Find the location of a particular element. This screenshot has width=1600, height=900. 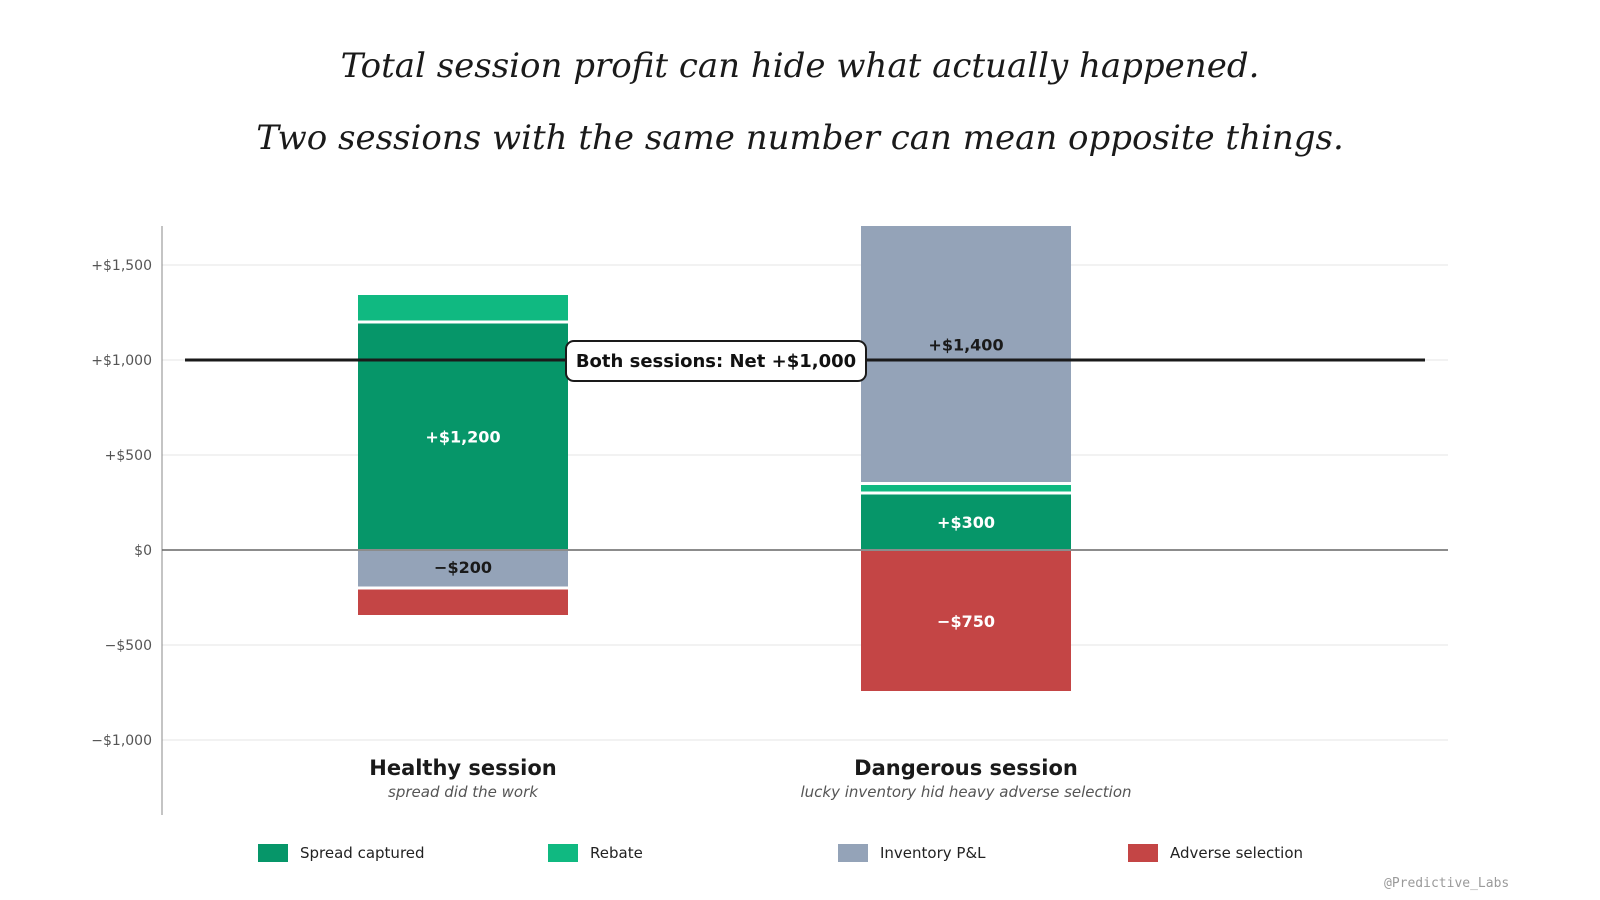

category-name: Healthy session is located at coordinates (463, 768).